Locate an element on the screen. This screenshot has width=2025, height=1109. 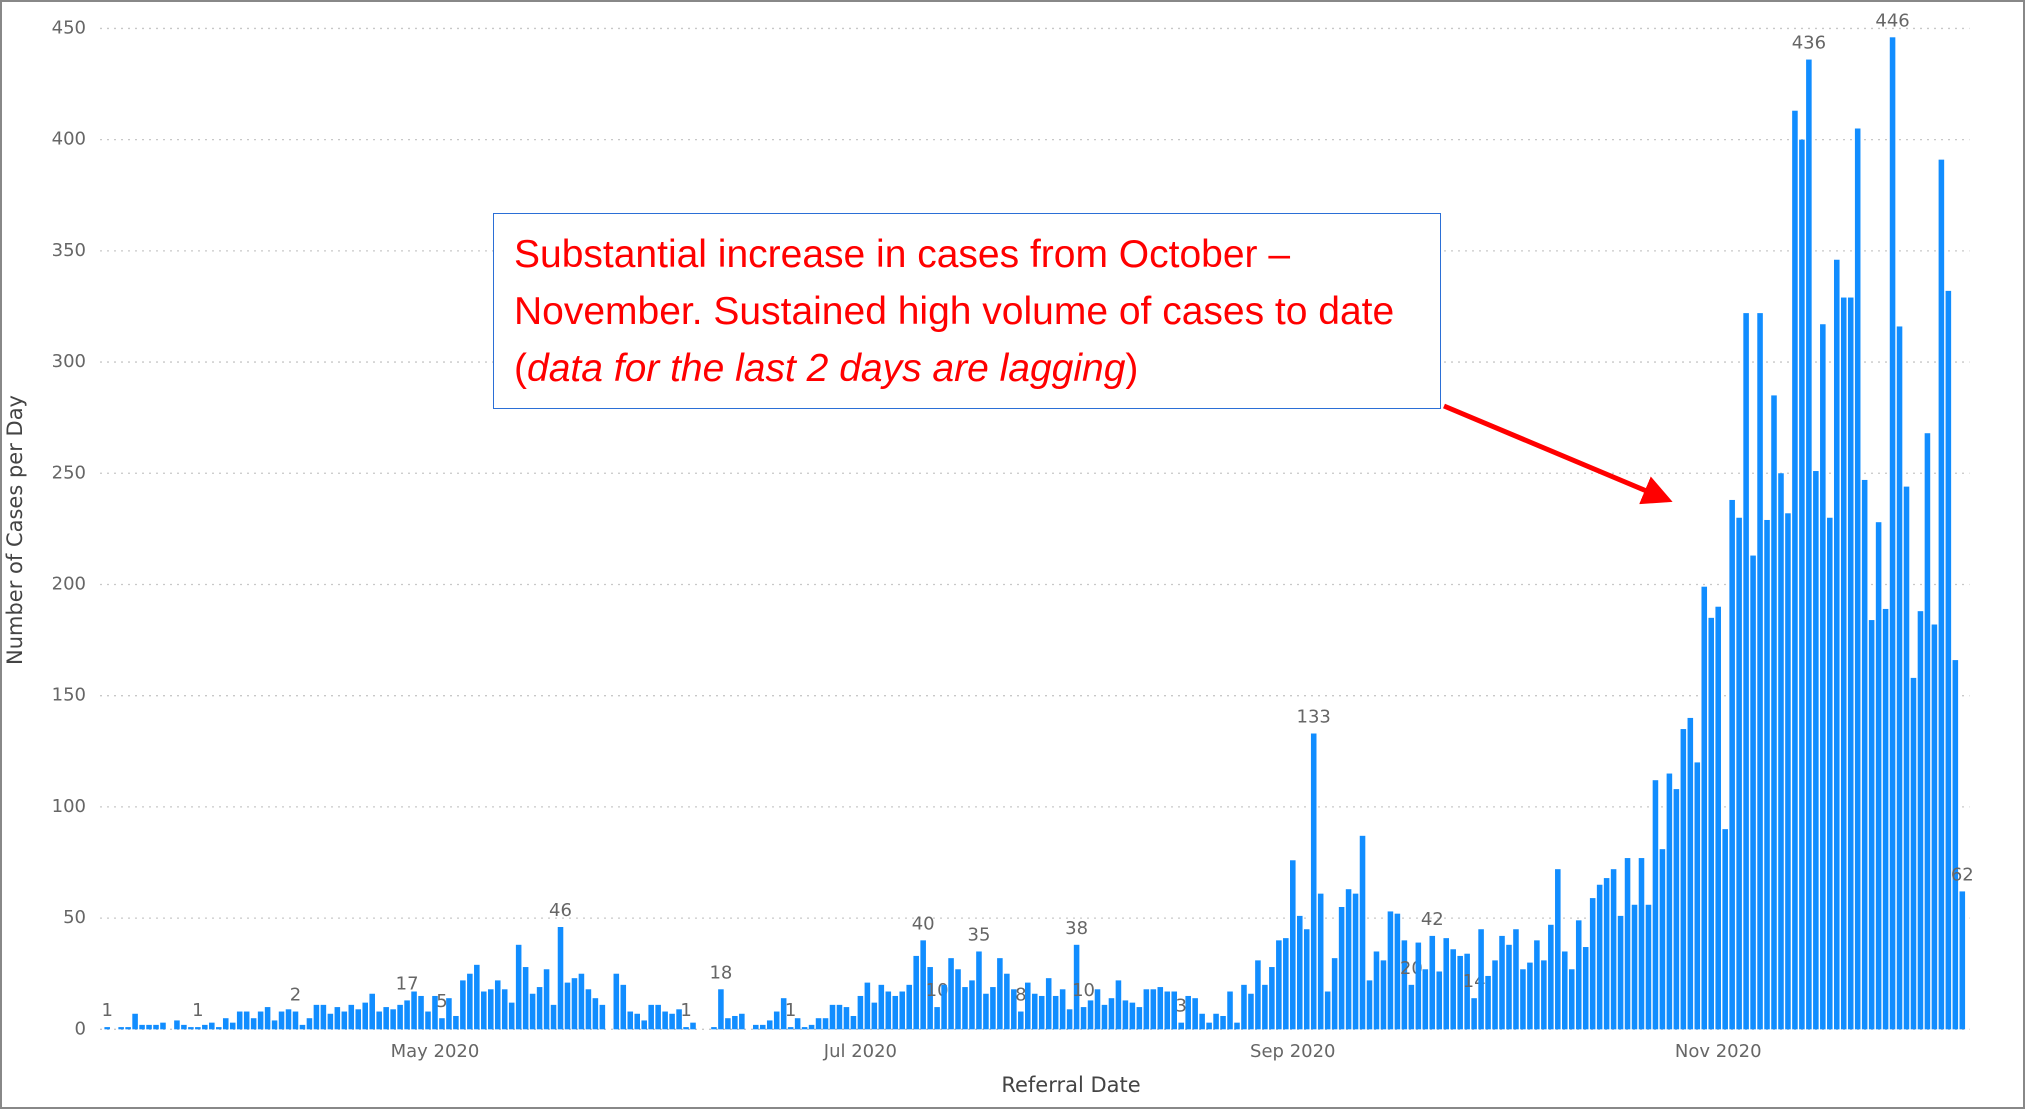
x-tick-label: May 2020 is located at coordinates (435, 1051).